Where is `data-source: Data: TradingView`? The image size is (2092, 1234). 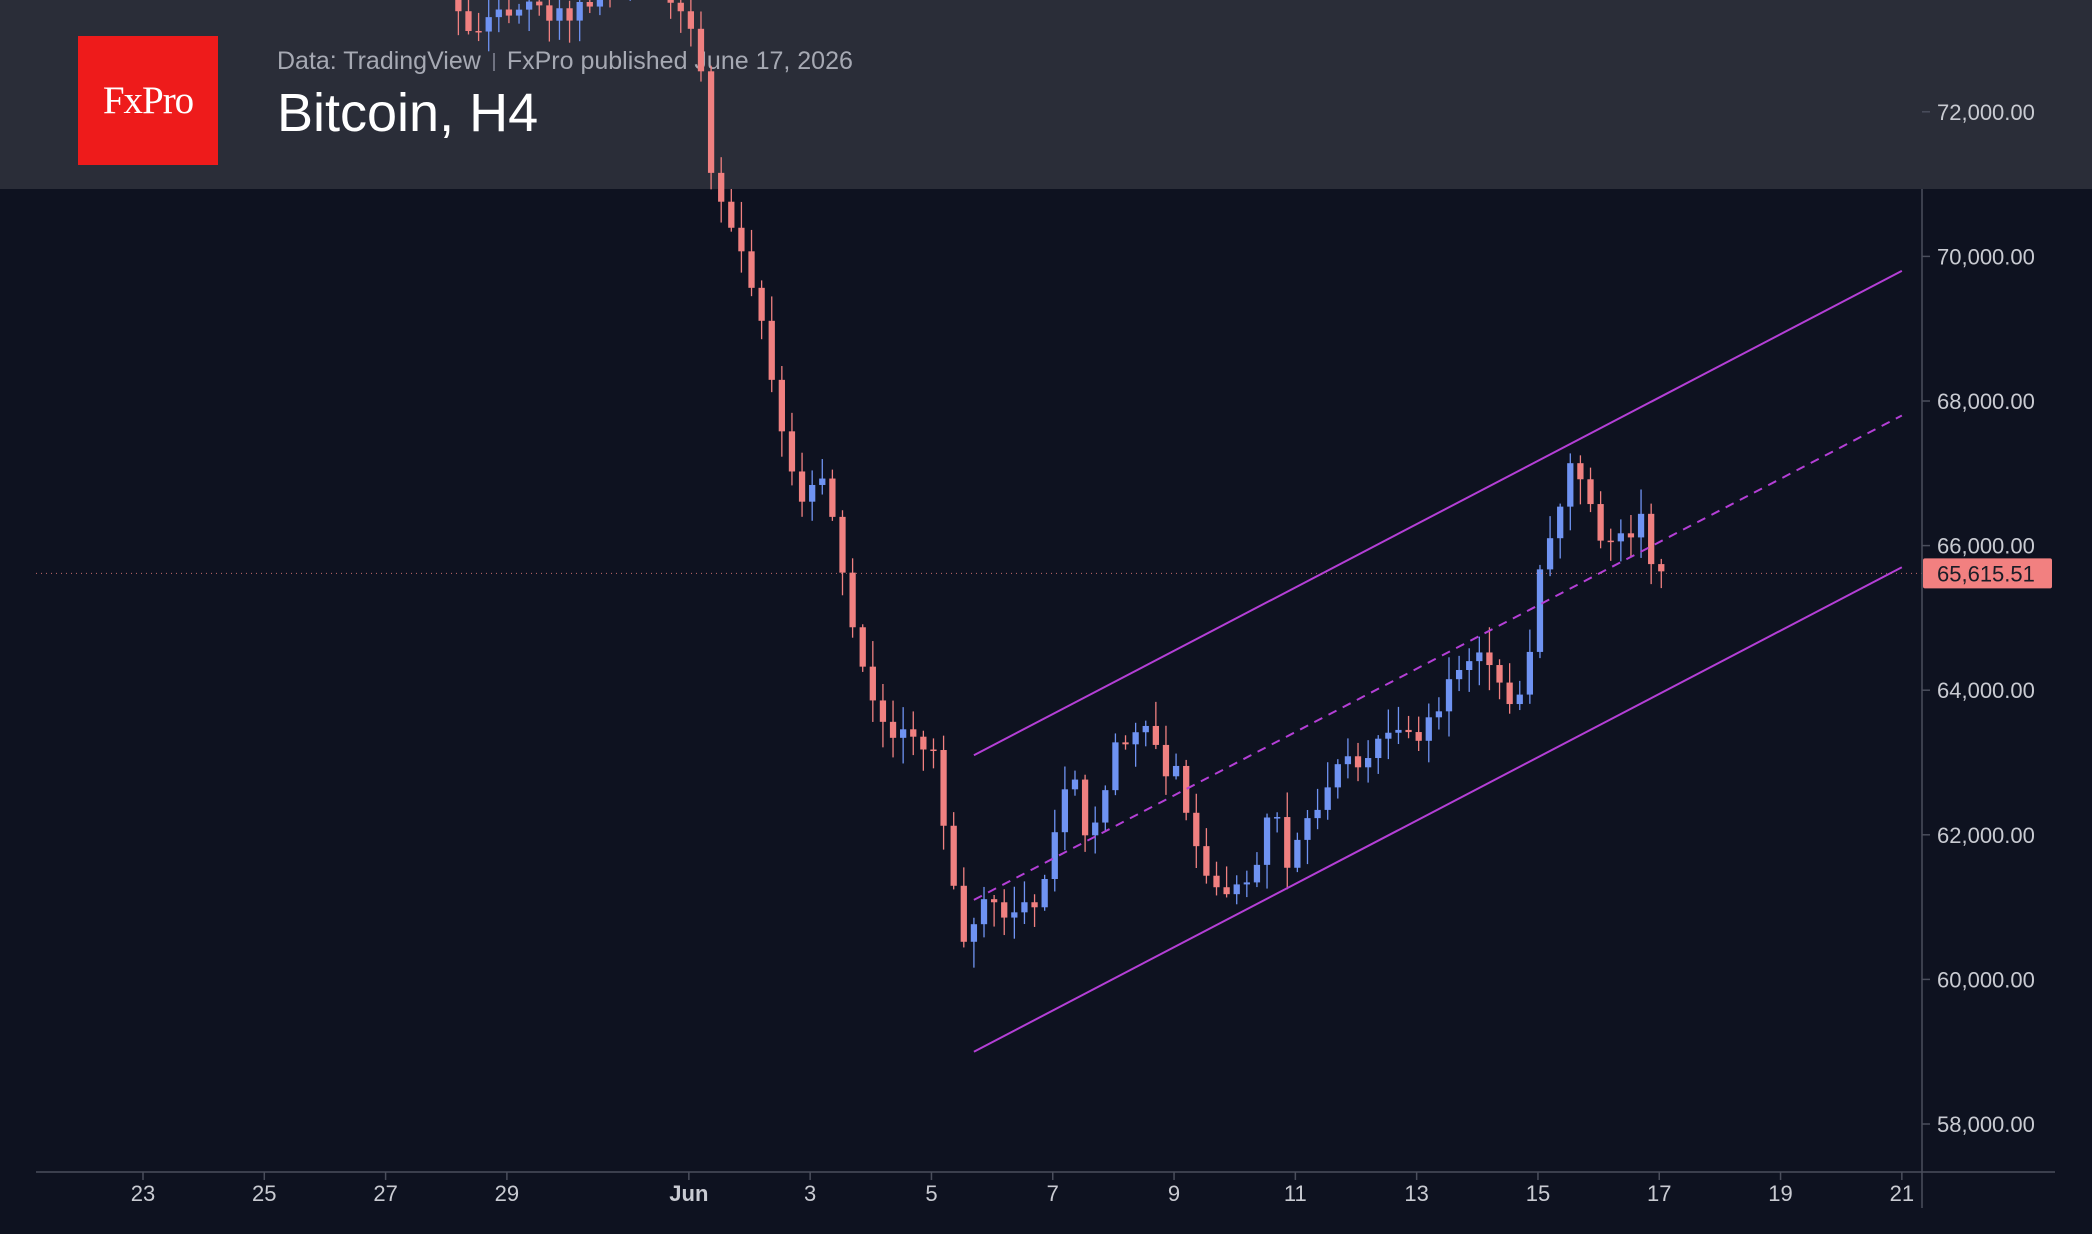
data-source: Data: TradingView is located at coordinates (379, 61).